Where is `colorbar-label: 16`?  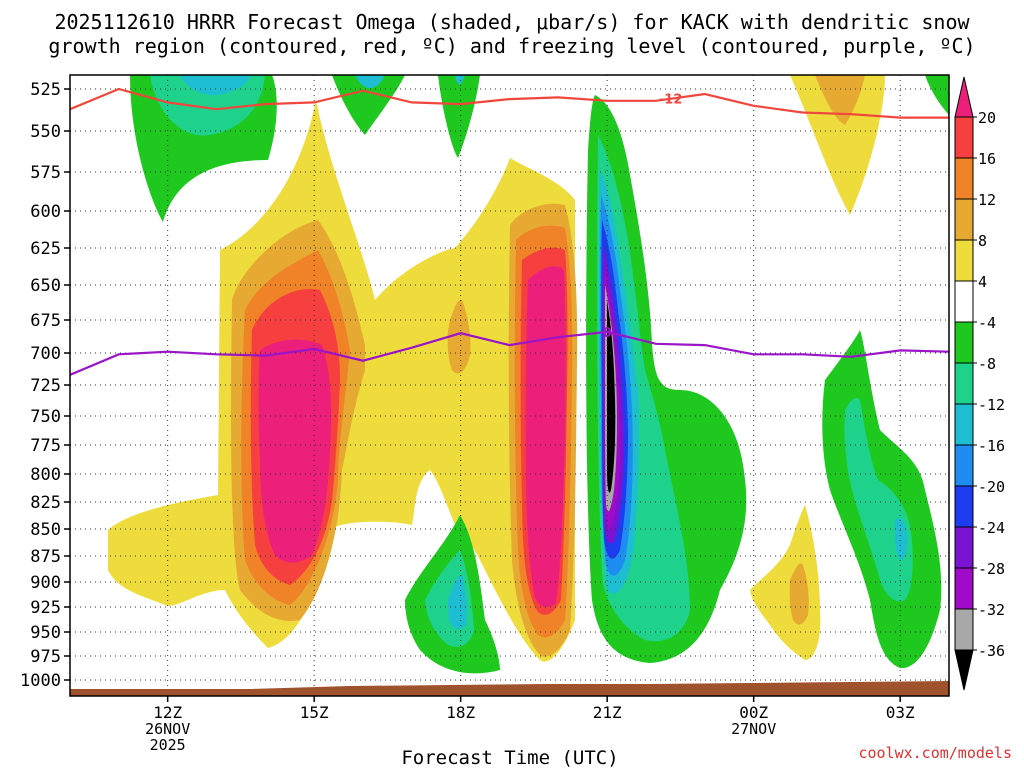 colorbar-label: 16 is located at coordinates (987, 159).